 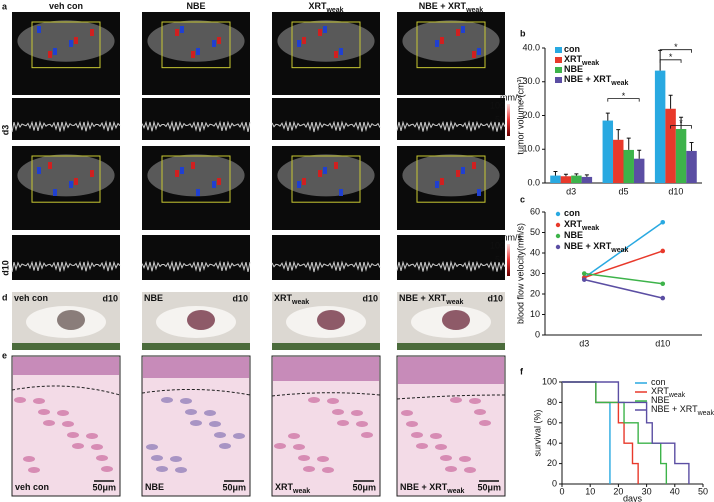 What do you see at coordinates (531, 47) in the screenshot?
I see `y-tick-label: 40.0` at bounding box center [531, 47].